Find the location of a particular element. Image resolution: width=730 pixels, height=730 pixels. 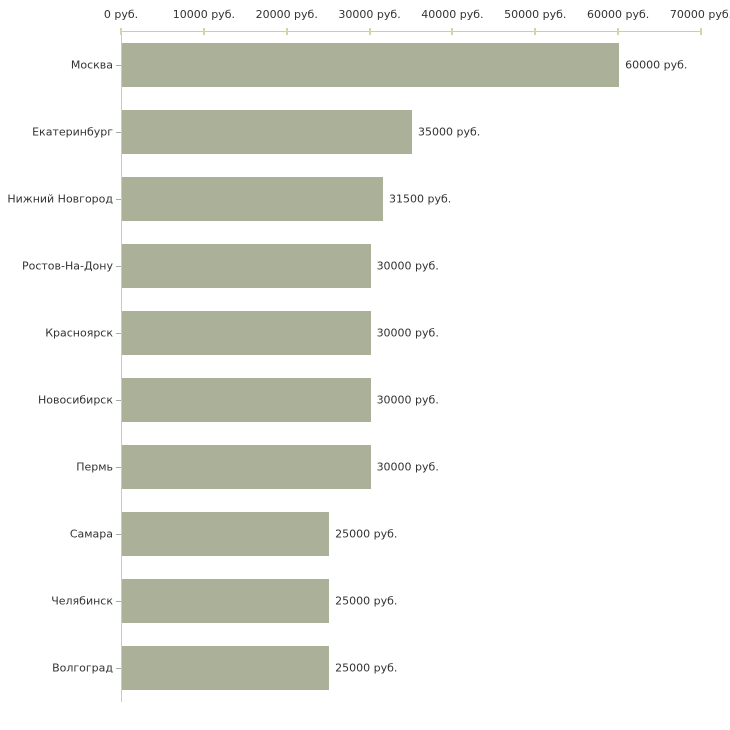

bar-row: Нижний Новгород 31500 руб. is located at coordinates (354, 198).